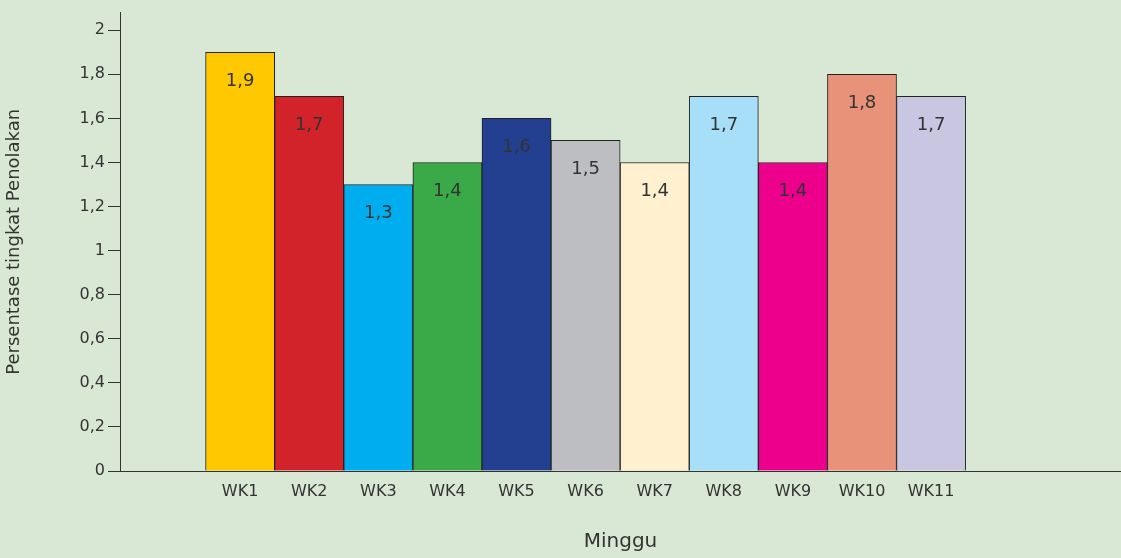 The image size is (1121, 558). I want to click on data-label: 1,3, so click(378, 212).